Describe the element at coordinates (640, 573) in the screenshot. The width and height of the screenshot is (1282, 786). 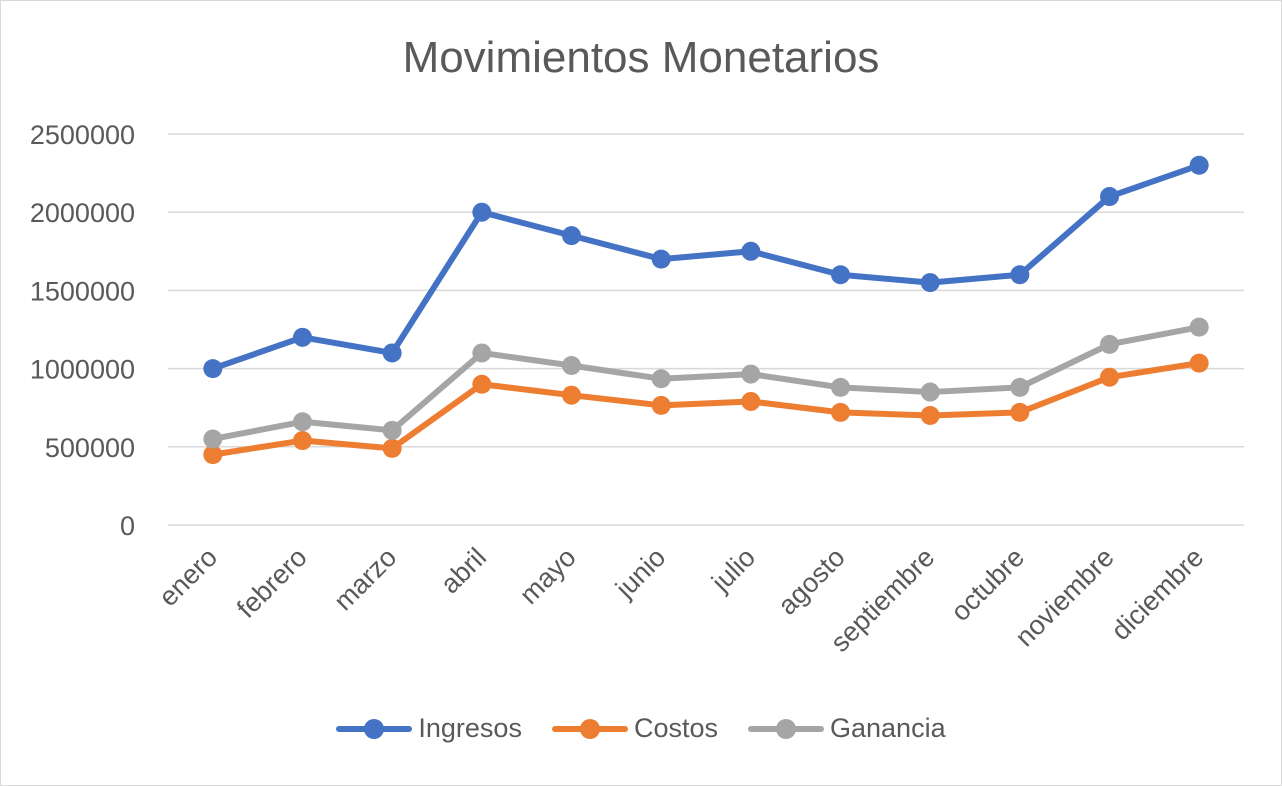
I see `x-tick-label: junio` at that location.